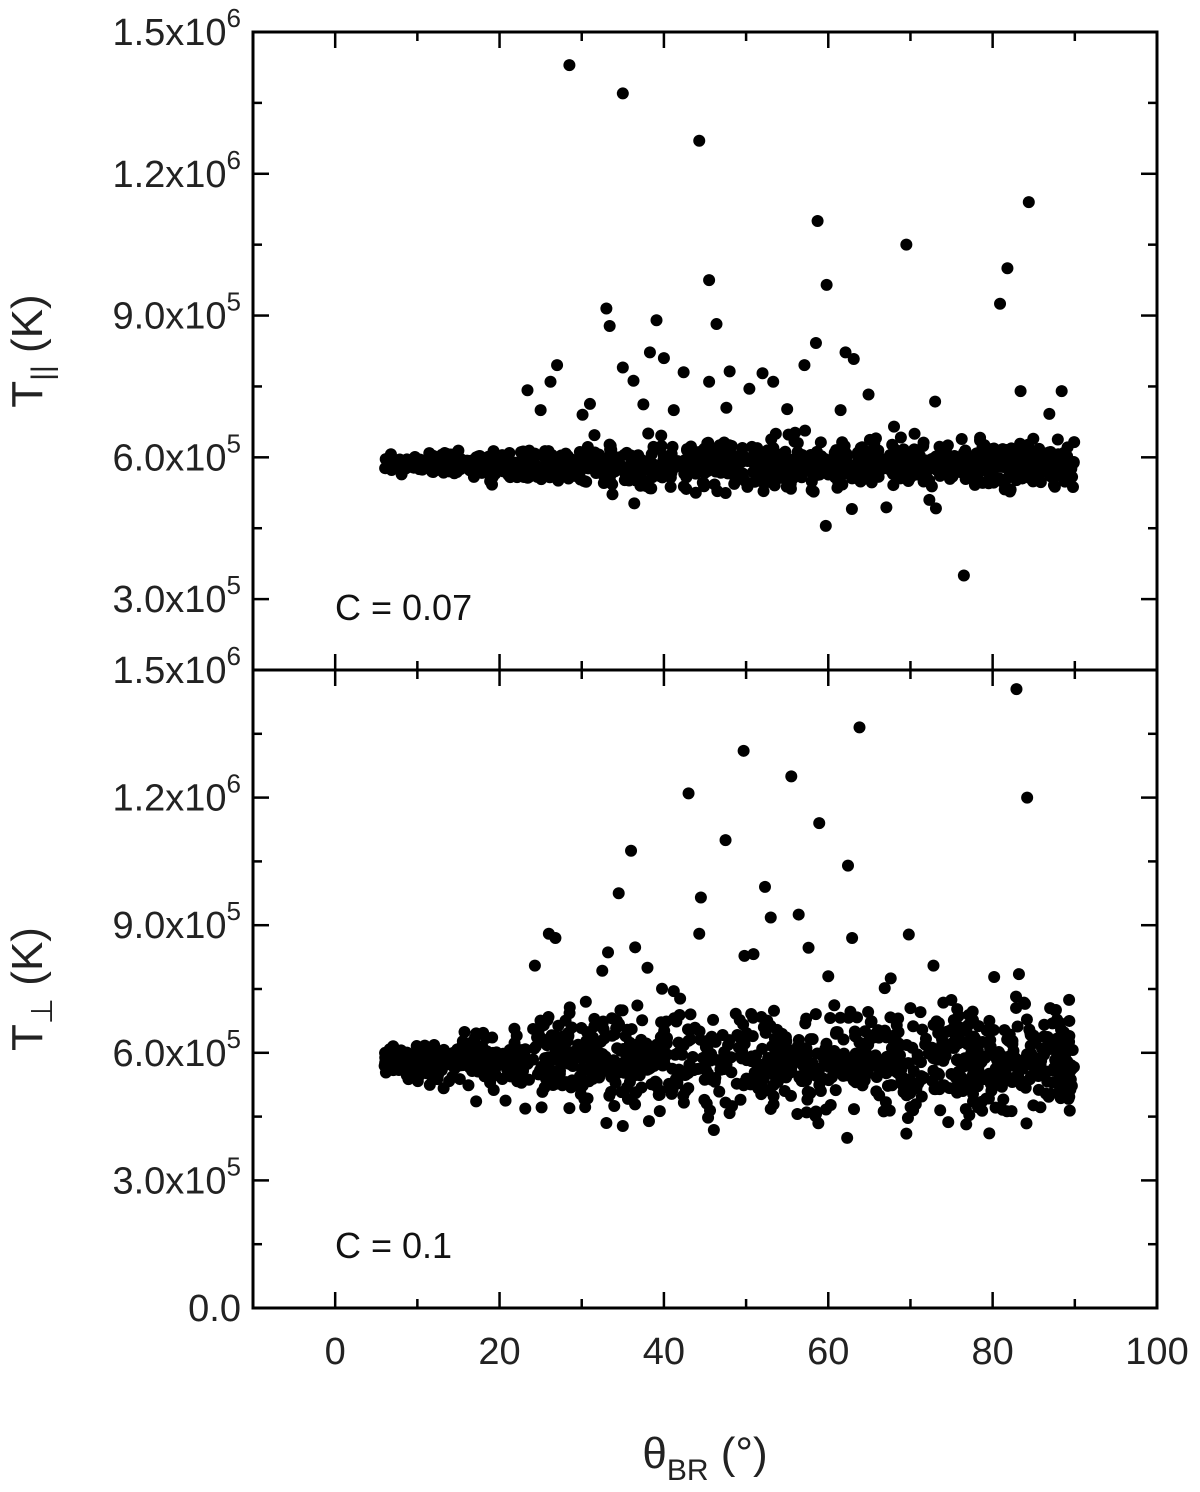 This screenshot has width=1200, height=1492. Describe the element at coordinates (1156, 1352) in the screenshot. I see `x-tick-label: 100` at that location.